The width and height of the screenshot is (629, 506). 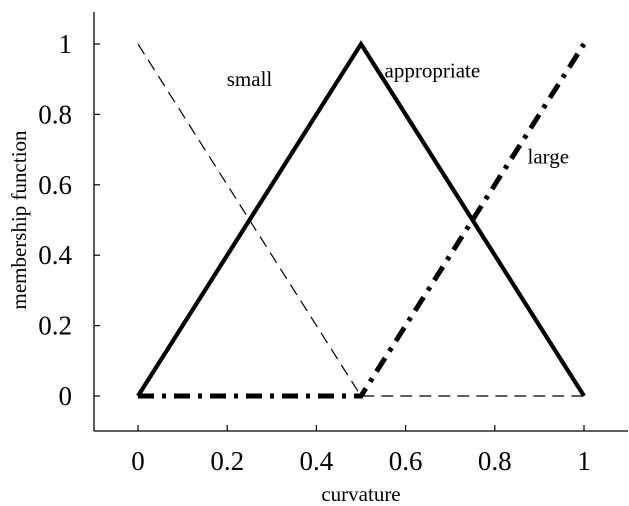 I want to click on x-tick-label: 1, so click(x=584, y=461).